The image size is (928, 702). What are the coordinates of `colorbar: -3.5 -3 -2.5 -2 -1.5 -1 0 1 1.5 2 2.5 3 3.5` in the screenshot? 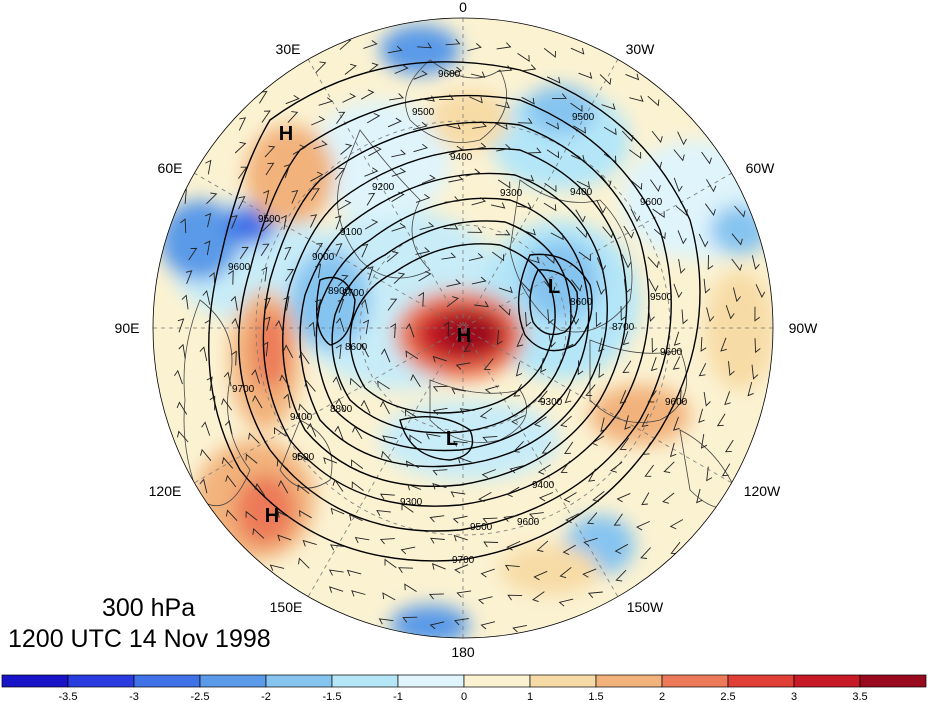 It's located at (464, 688).